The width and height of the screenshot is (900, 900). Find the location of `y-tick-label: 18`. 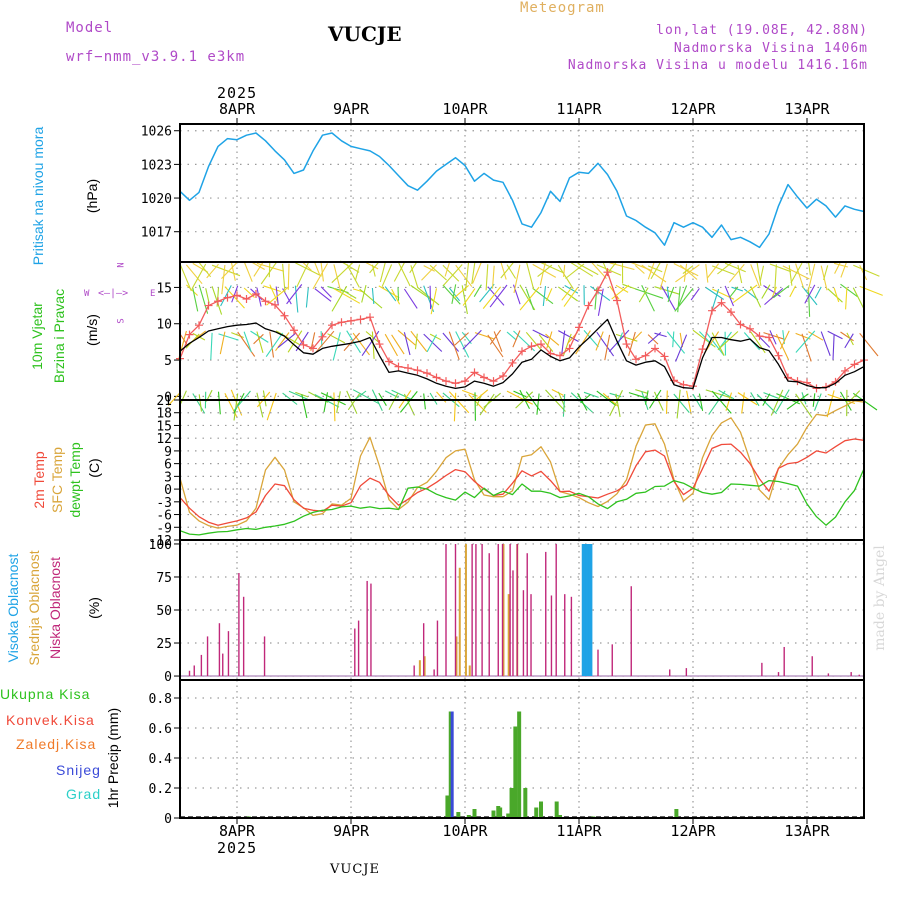

y-tick-label: 18 is located at coordinates (164, 414).